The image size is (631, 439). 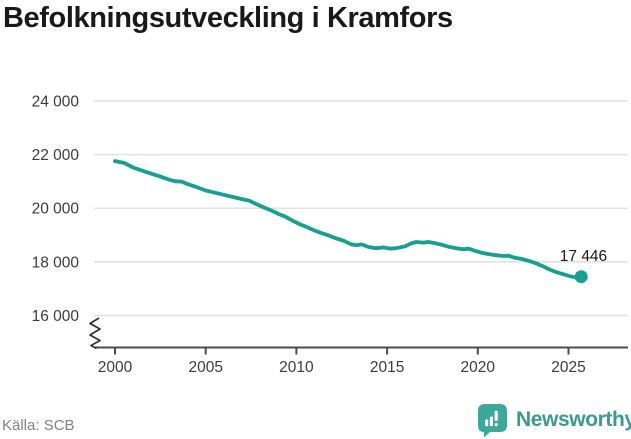 I want to click on y-tick-label: 22 000, so click(x=56, y=155).